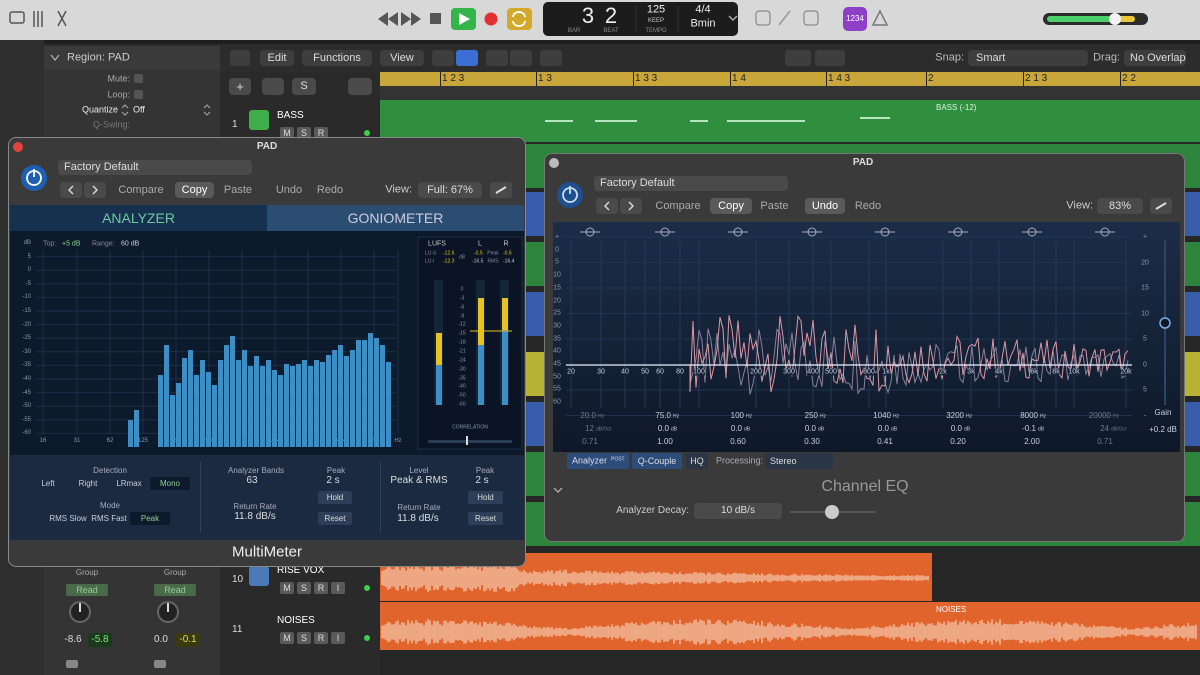  Describe the element at coordinates (150, 518) in the screenshot. I see `mode-option: Peak` at that location.